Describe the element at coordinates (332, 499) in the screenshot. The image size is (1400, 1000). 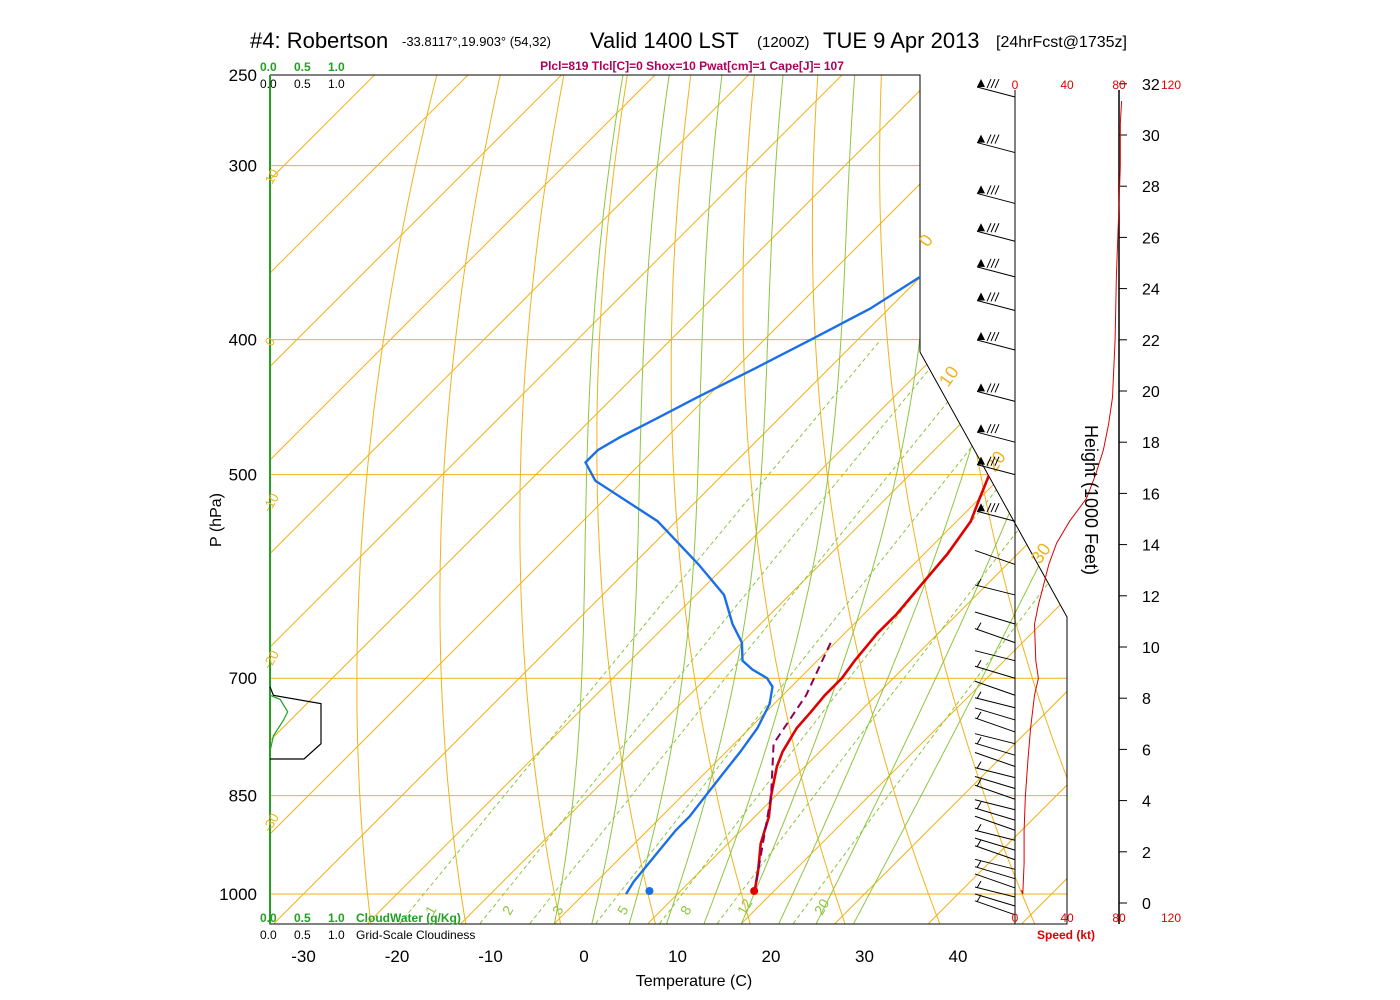
I see `isotherm--110` at that location.